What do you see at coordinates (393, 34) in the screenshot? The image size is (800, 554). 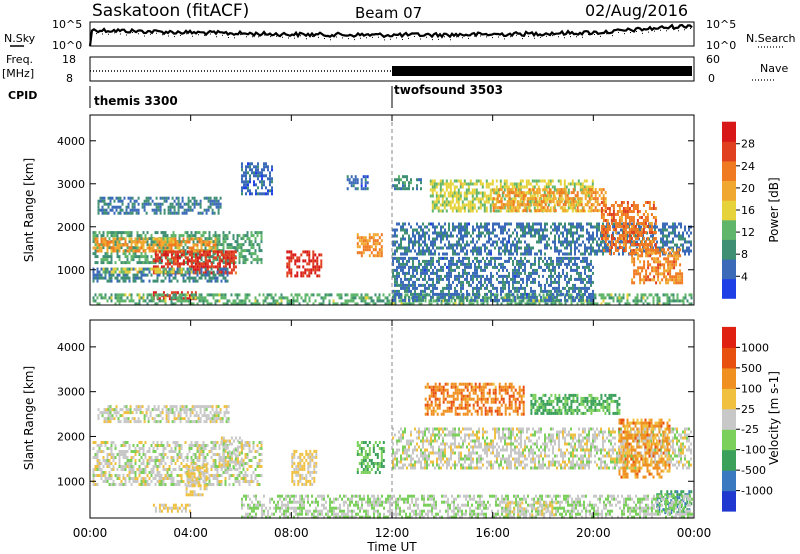 I see `nsearch-series` at bounding box center [393, 34].